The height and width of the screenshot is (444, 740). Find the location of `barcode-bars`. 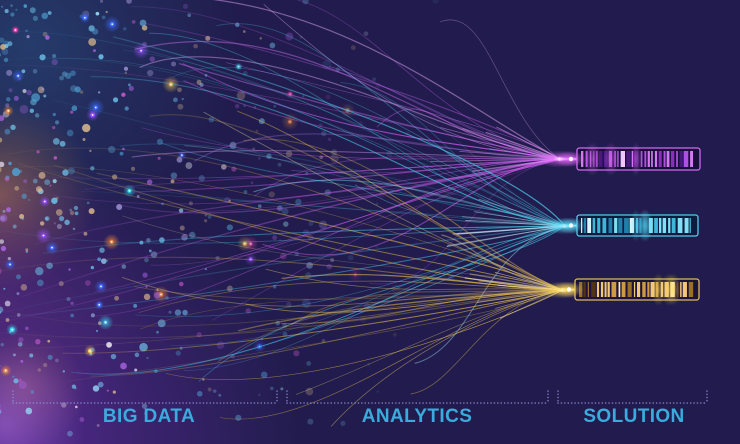

barcode-bars is located at coordinates (626, 224).